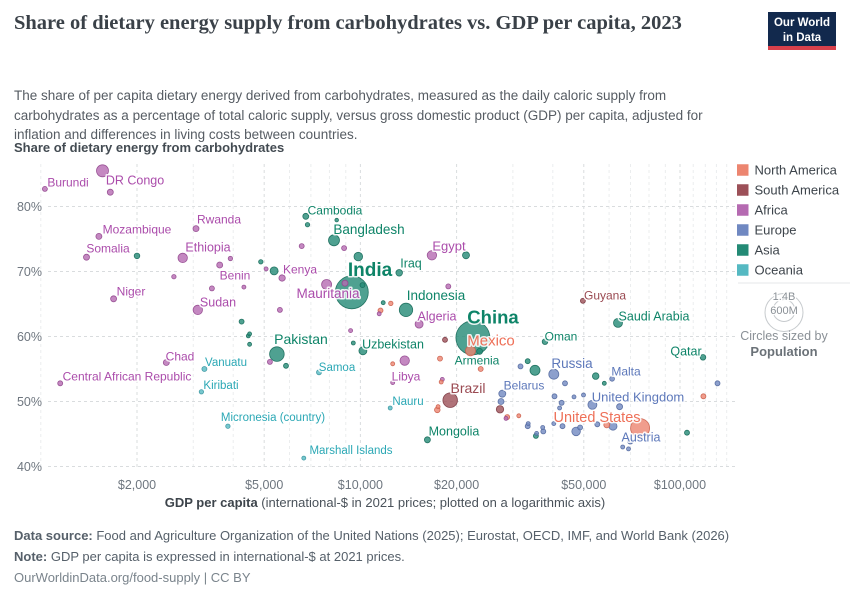  I want to click on country-label-oman: Oman, so click(561, 336).